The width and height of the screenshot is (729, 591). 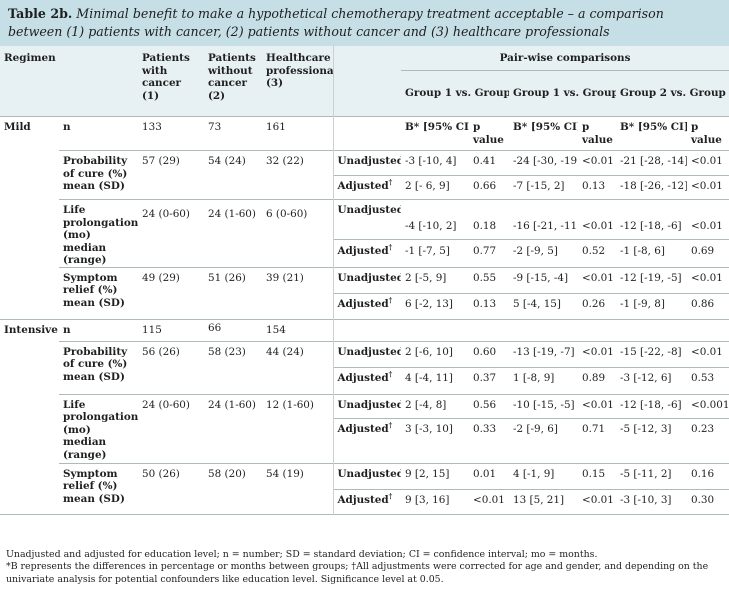 I want to click on cell: 2 [- 6, 9], so click(x=435, y=187).